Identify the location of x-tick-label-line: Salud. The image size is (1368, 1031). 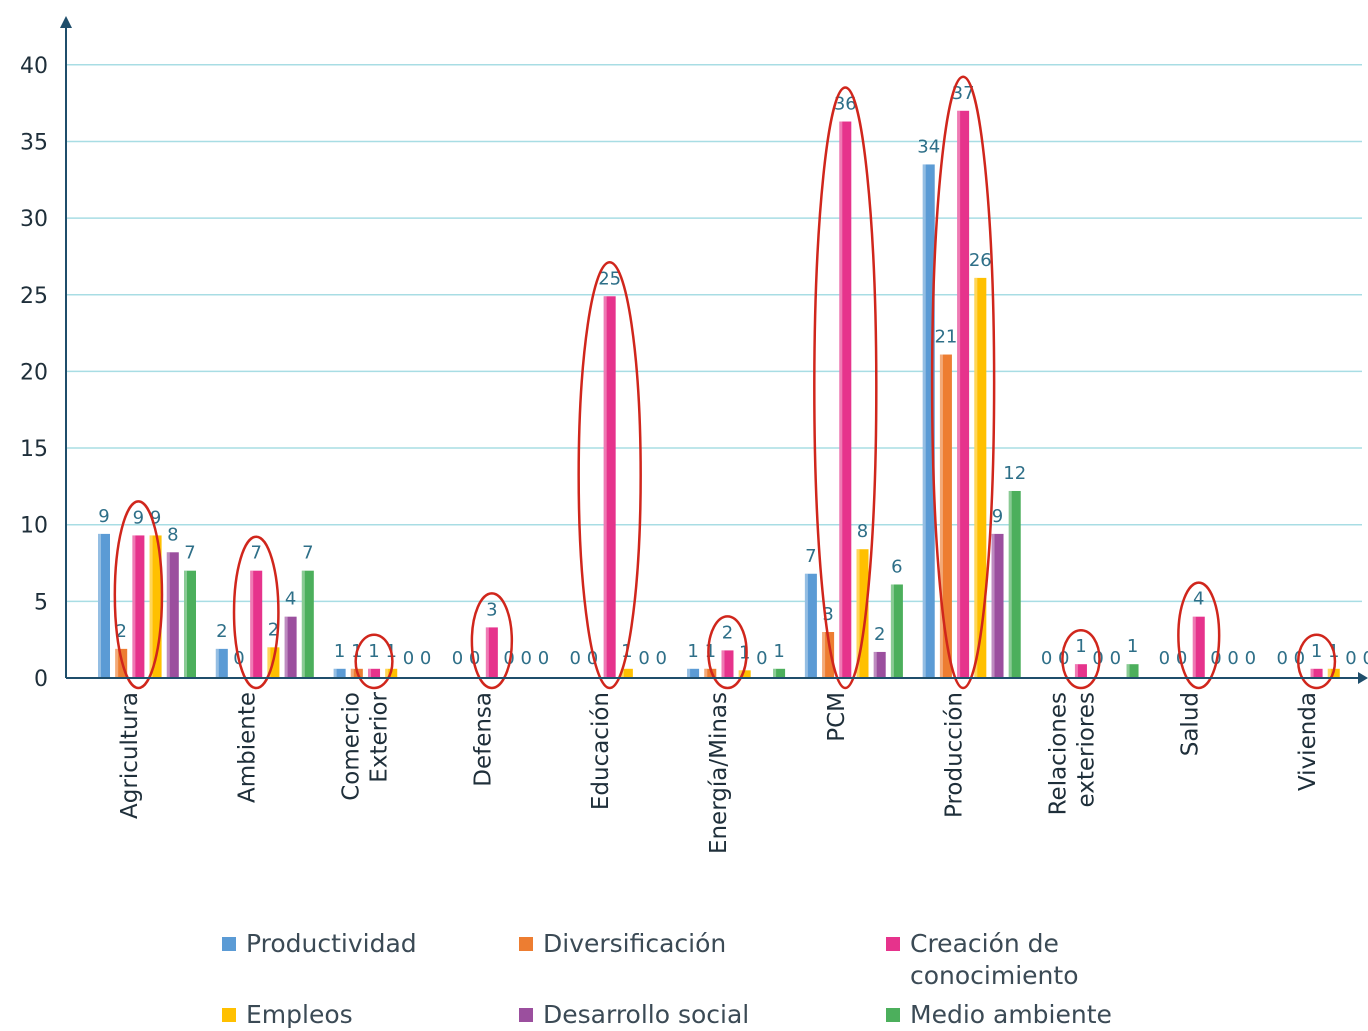
(1190, 724).